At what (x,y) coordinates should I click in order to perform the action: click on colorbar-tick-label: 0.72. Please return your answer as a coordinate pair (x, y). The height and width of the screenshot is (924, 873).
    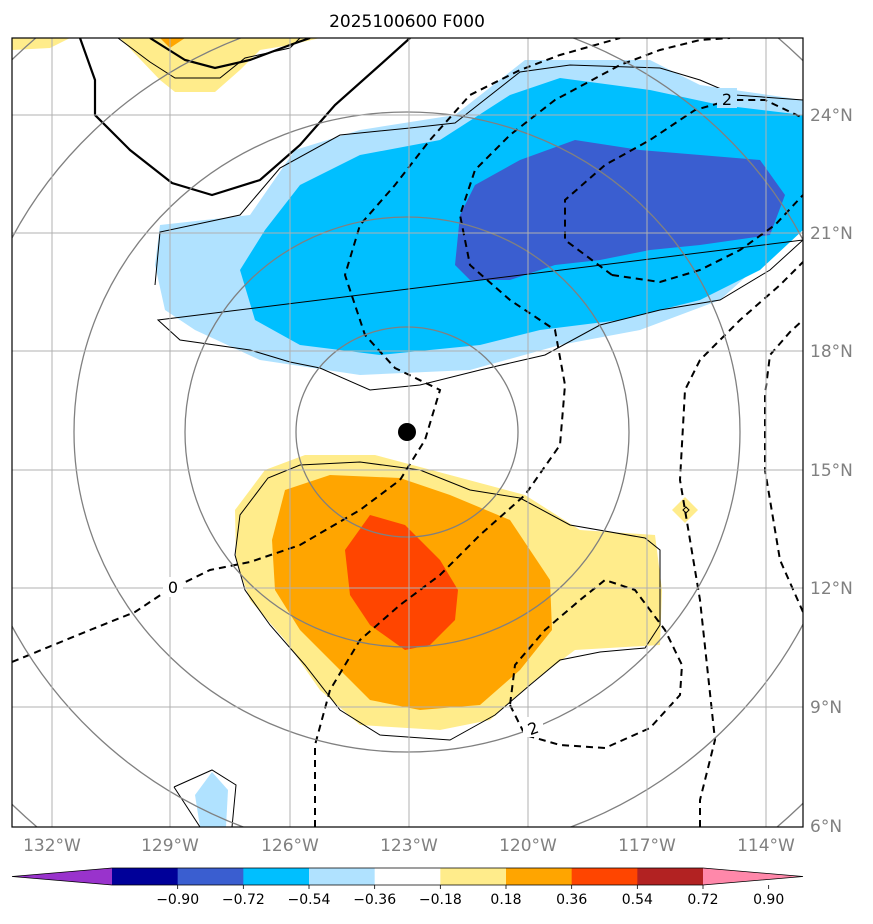
    Looking at the image, I should click on (702, 900).